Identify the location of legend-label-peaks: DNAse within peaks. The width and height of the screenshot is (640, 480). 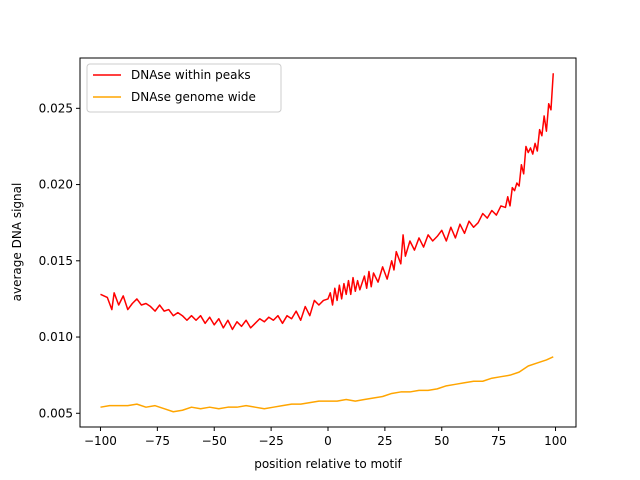
(191, 75).